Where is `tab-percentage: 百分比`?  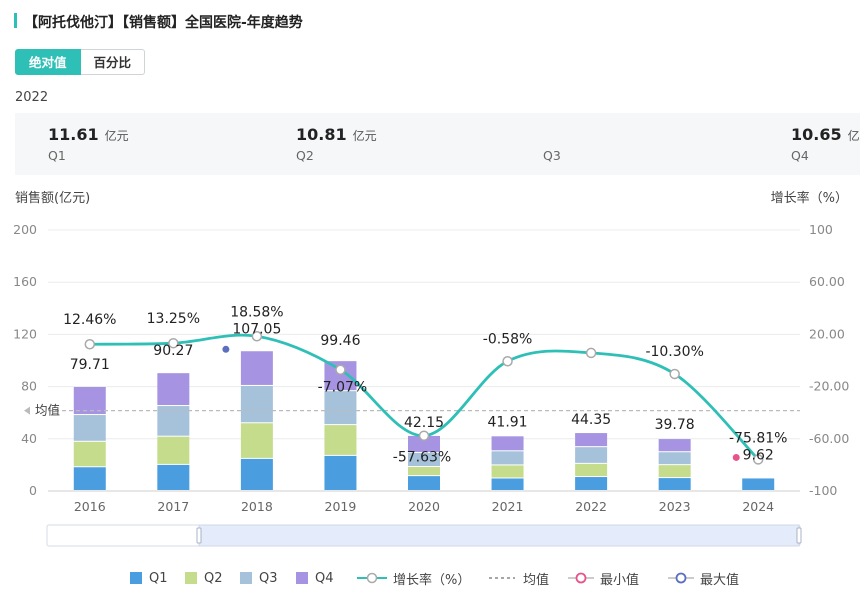
tab-percentage: 百分比 is located at coordinates (113, 62).